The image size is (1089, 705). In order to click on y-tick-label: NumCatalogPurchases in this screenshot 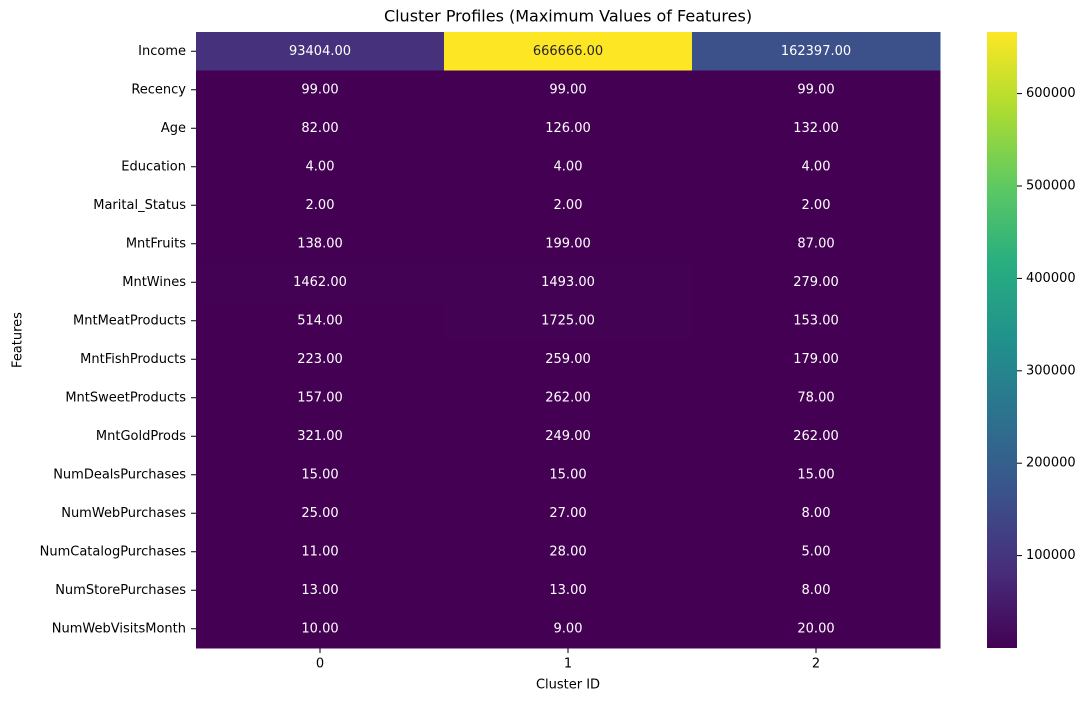, I will do `click(113, 551)`.